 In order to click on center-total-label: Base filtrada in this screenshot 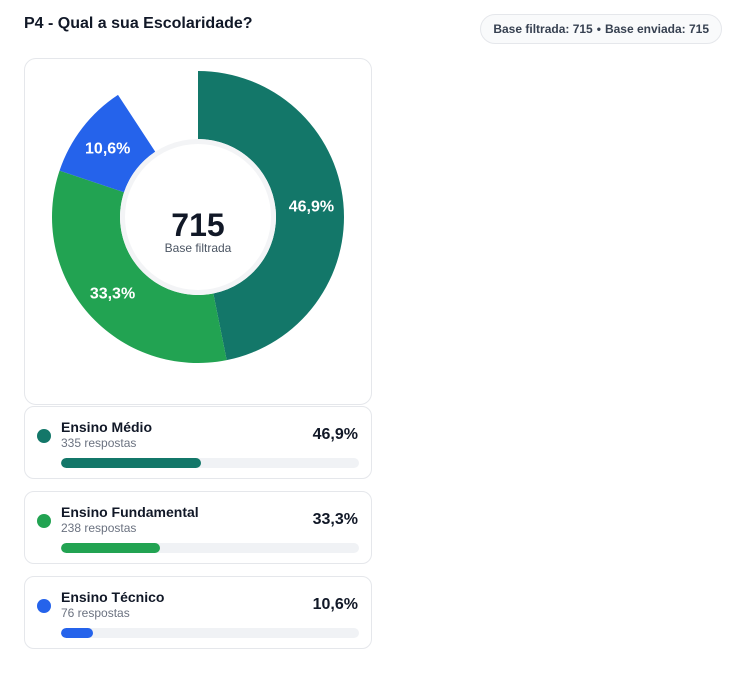, I will do `click(198, 248)`.